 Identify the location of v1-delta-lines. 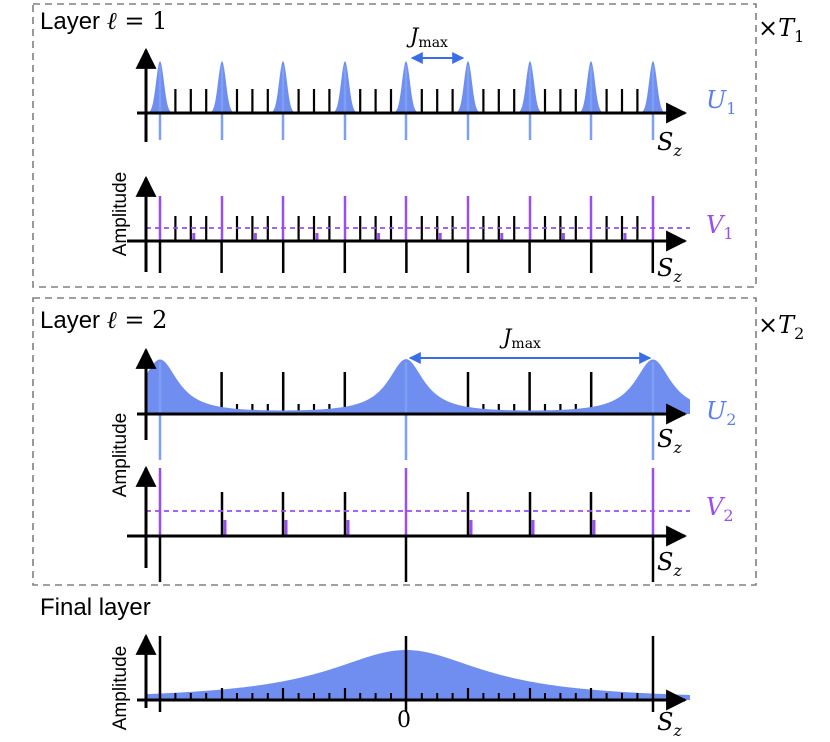
(406, 218).